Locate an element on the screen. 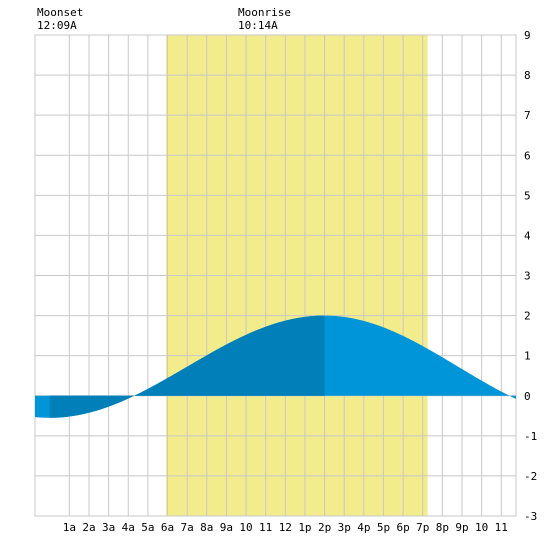  x-tick-label: 6p is located at coordinates (402, 527).